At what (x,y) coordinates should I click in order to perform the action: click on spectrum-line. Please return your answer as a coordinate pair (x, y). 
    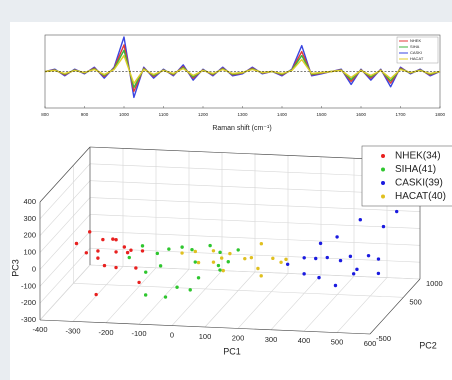
    Looking at the image, I should click on (242, 69).